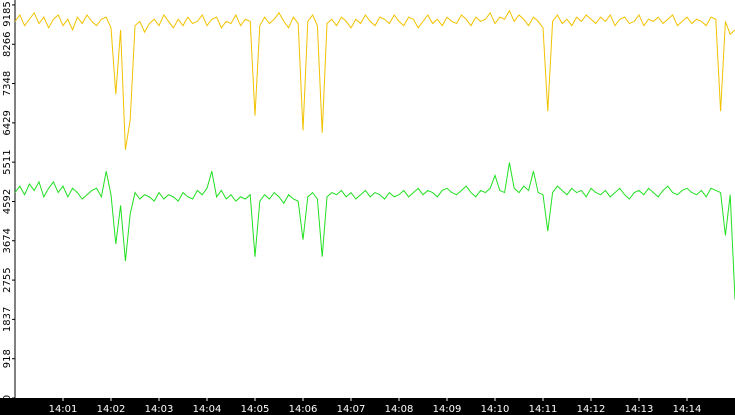  I want to click on y-tick-label: 5511, so click(7, 161).